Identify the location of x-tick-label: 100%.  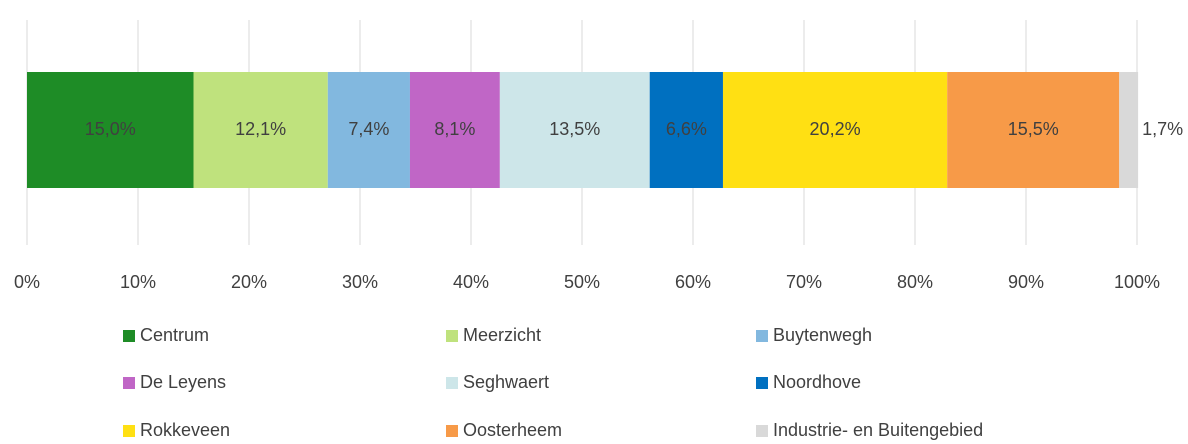
(1137, 282).